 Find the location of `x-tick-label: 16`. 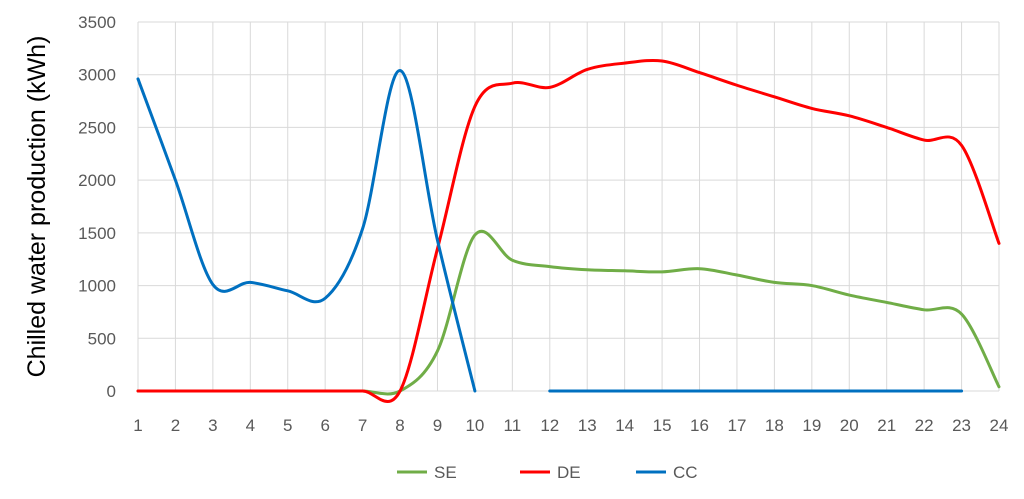

x-tick-label: 16 is located at coordinates (699, 425).